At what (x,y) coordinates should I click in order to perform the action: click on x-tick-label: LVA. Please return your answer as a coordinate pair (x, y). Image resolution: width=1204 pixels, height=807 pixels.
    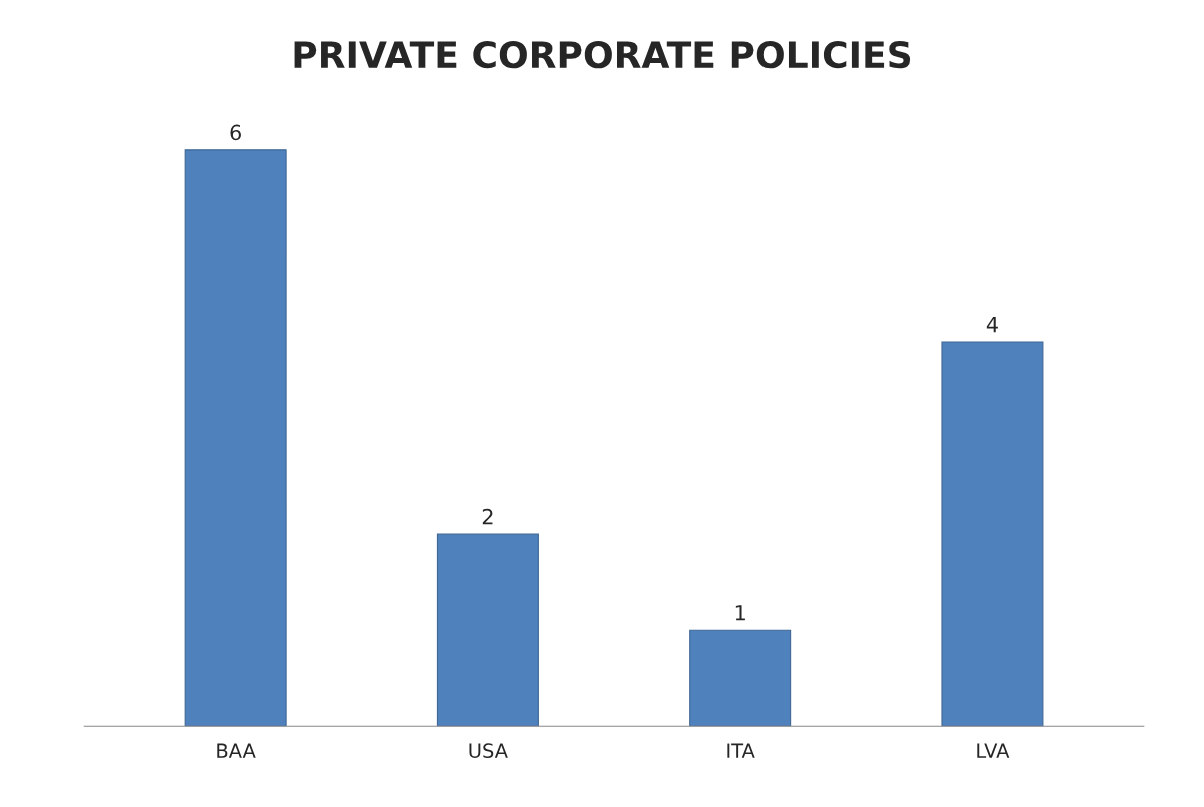
    Looking at the image, I should click on (993, 750).